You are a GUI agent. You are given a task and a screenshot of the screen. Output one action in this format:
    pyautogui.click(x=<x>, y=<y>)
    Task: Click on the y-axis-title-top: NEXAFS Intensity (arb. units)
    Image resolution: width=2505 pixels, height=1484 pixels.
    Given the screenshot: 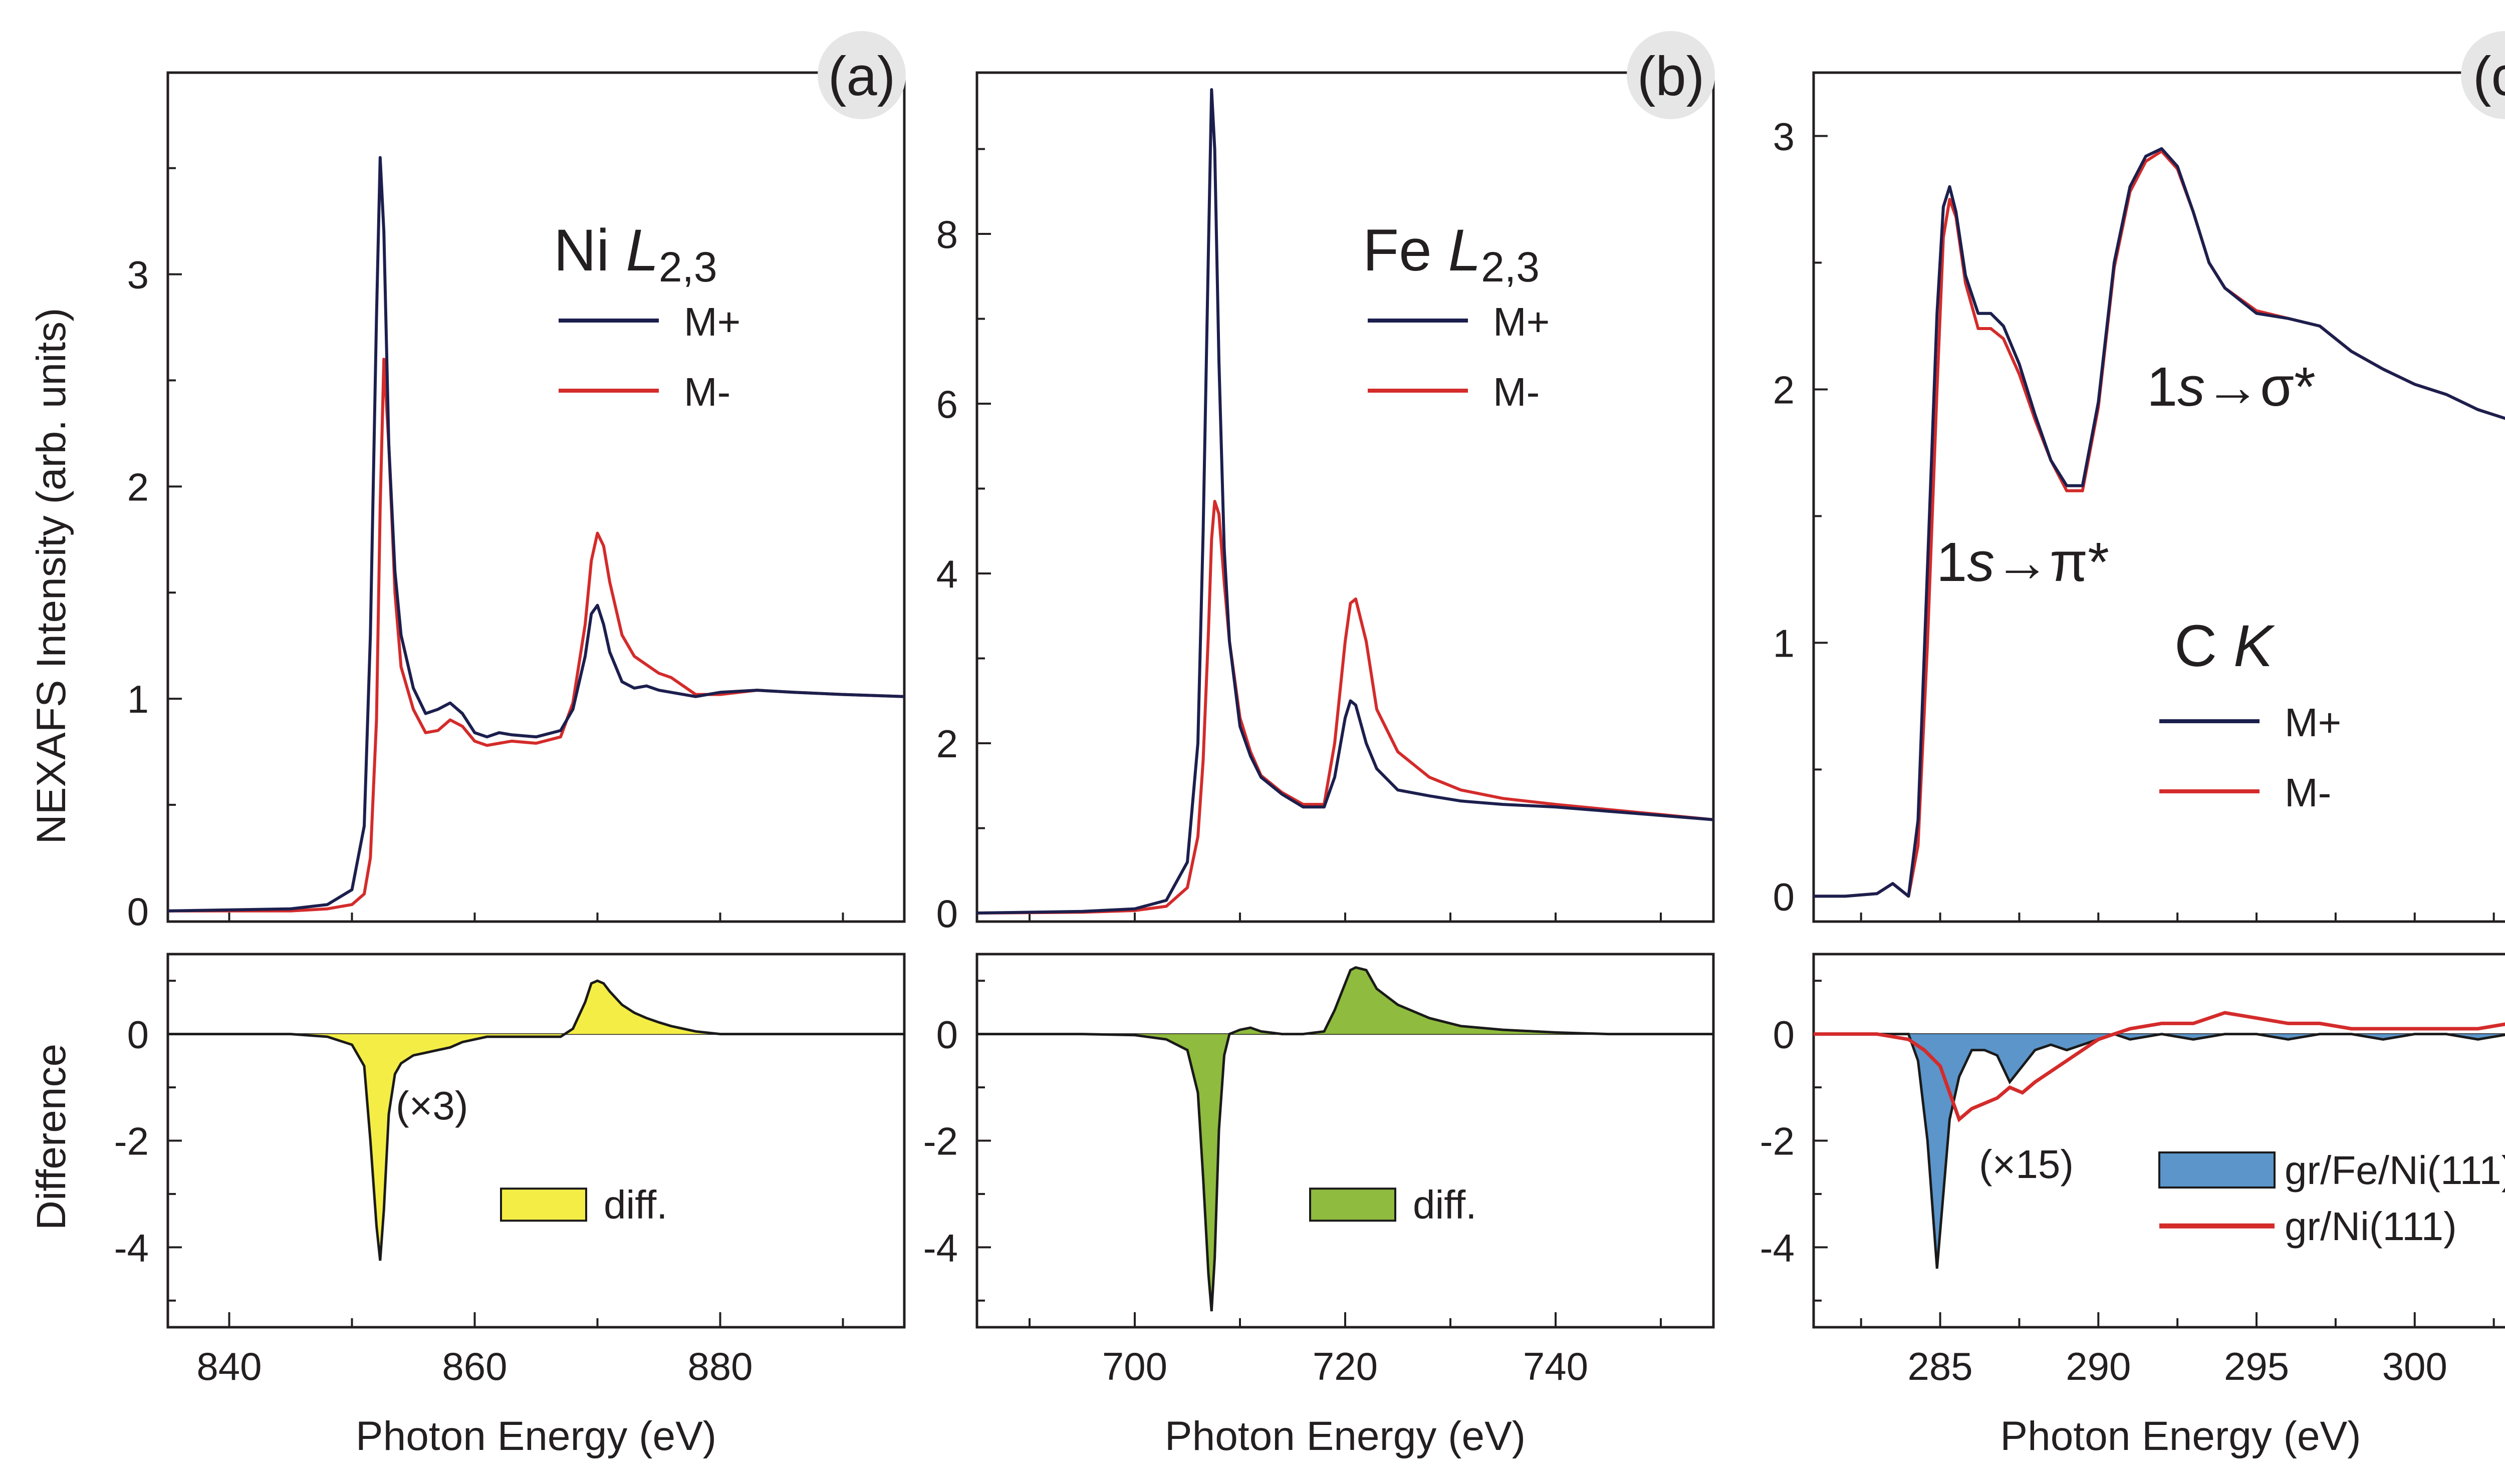 What is the action you would take?
    pyautogui.click(x=51, y=576)
    